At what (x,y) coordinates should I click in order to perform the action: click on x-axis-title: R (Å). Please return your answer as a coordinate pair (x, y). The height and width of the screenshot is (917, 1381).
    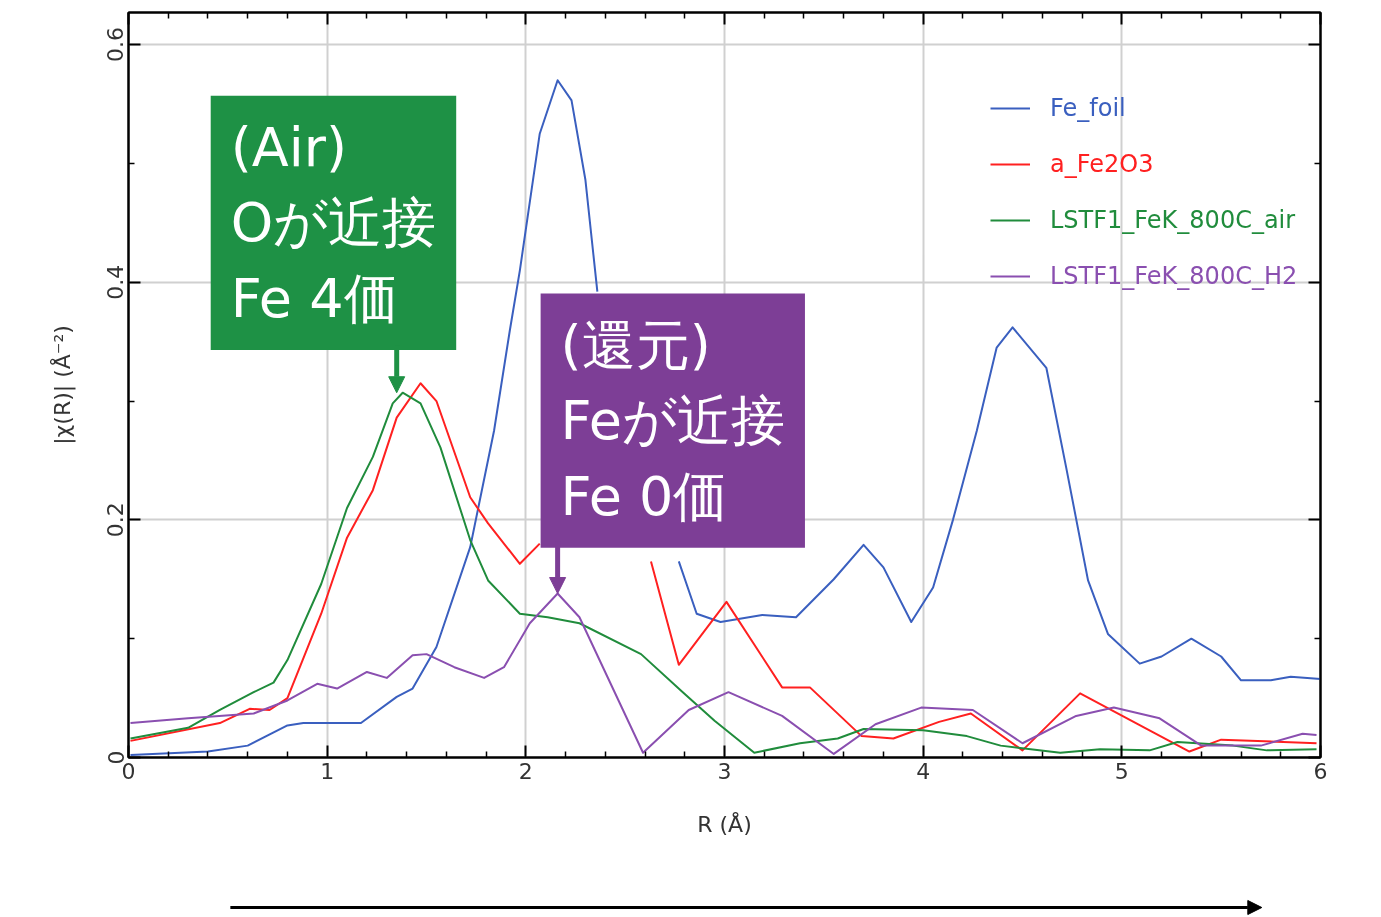
    Looking at the image, I should click on (724, 823).